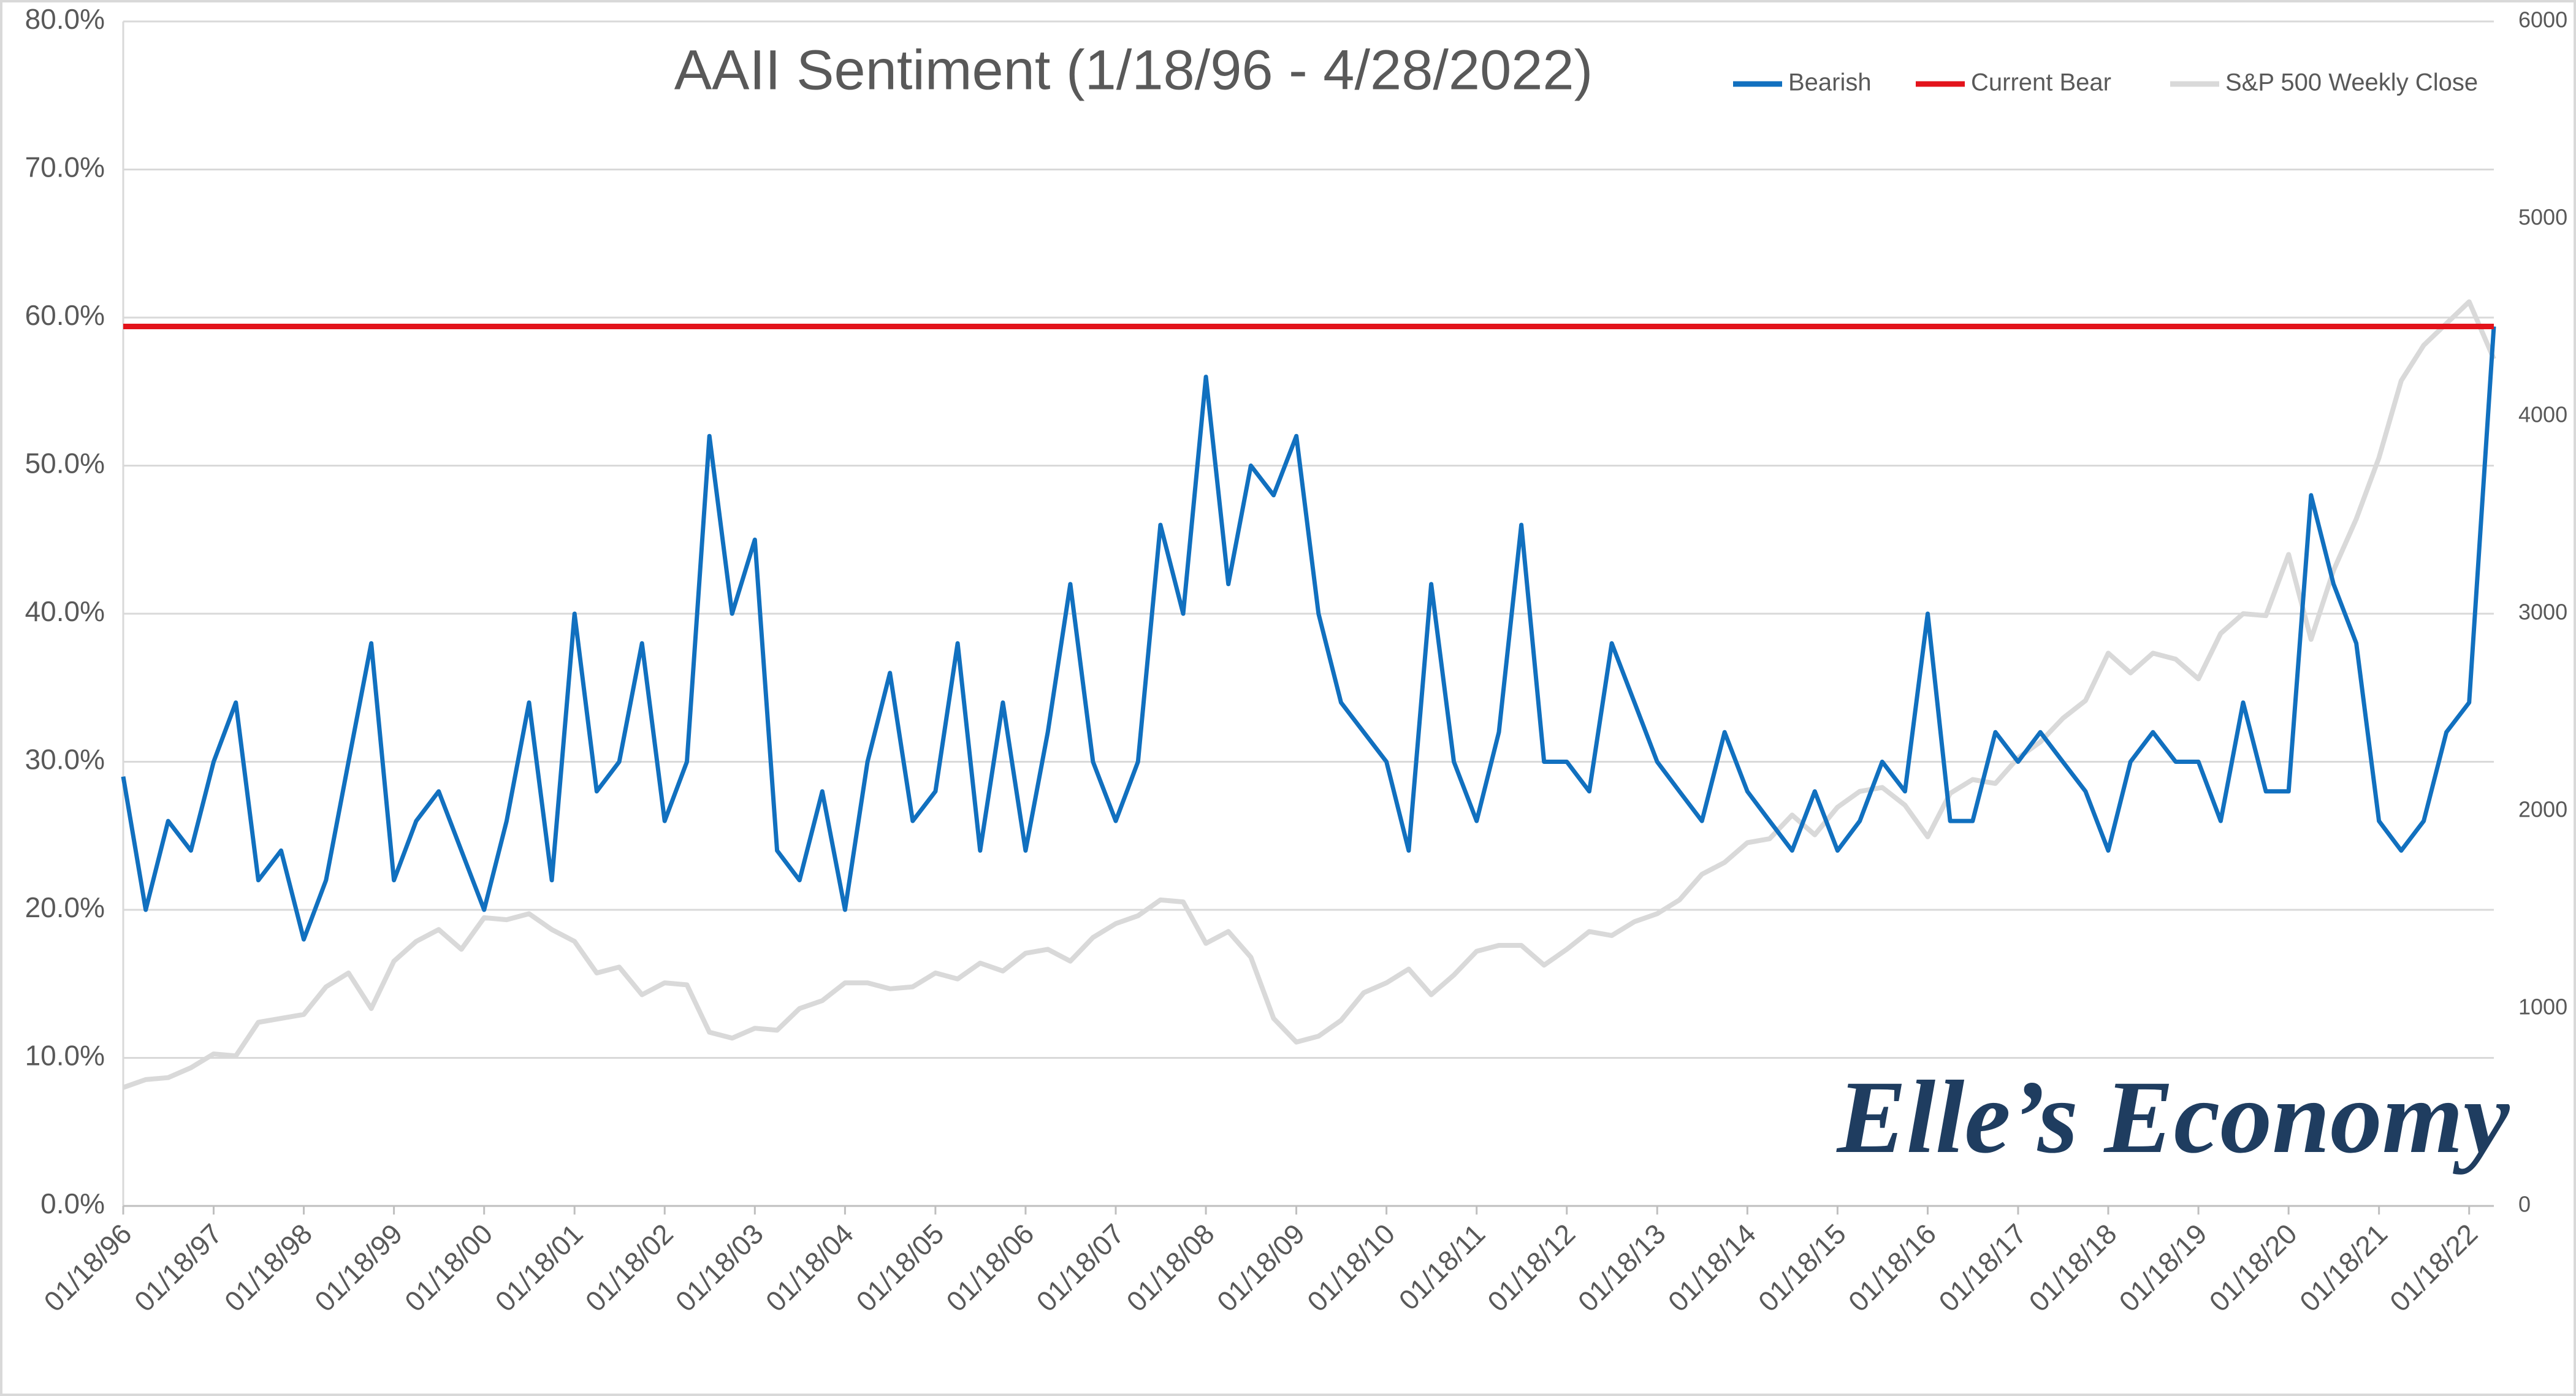  What do you see at coordinates (2542, 217) in the screenshot?
I see `y2-tick-label: 5000` at bounding box center [2542, 217].